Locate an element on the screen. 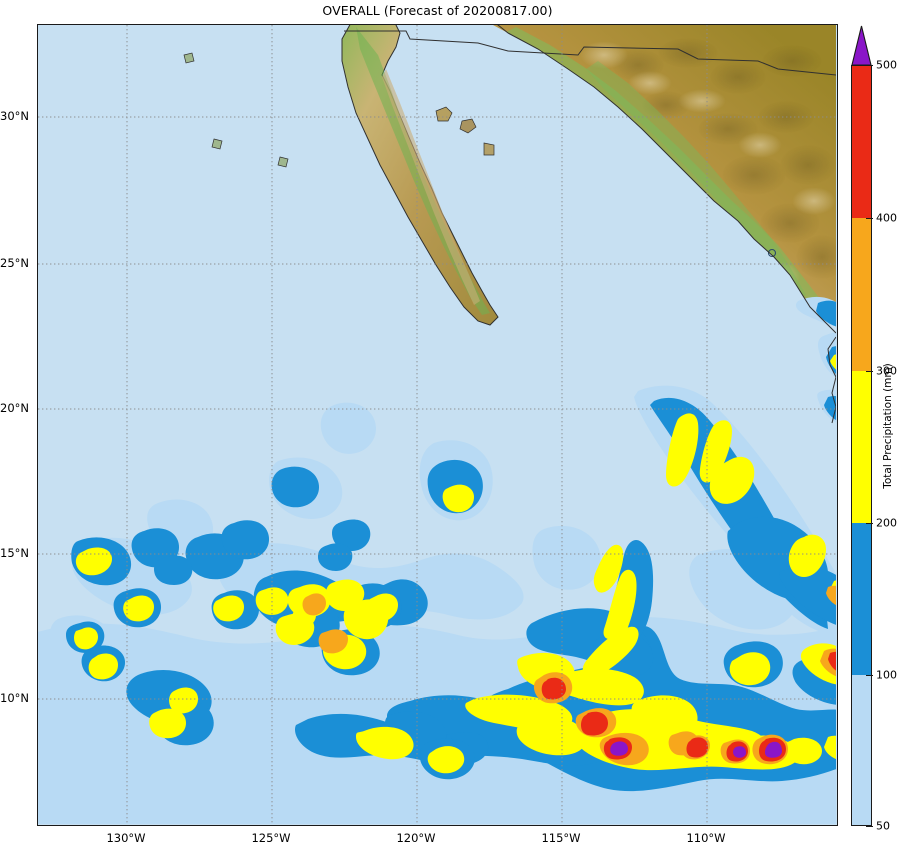 This screenshot has width=914, height=852. x-tick-110w: 110°W is located at coordinates (706, 838).